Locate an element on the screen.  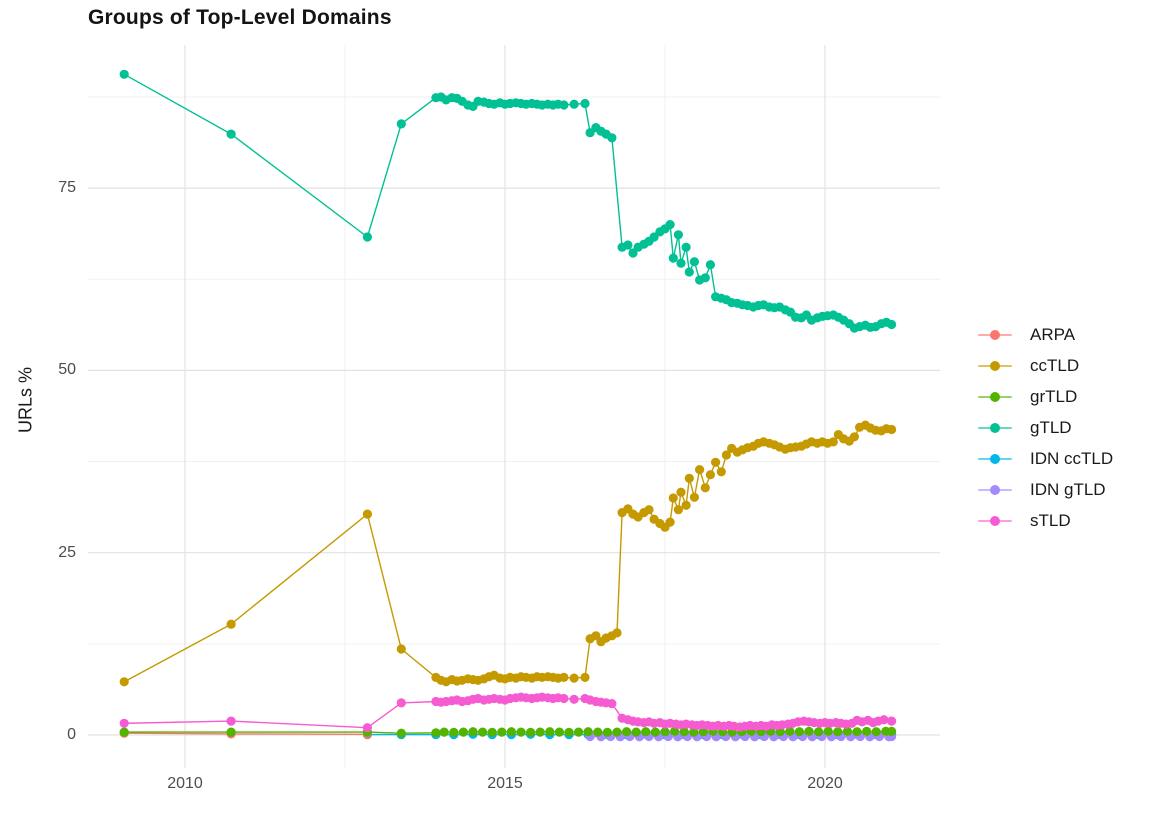
legend-key-grtld-icon is located at coordinates (995, 397).